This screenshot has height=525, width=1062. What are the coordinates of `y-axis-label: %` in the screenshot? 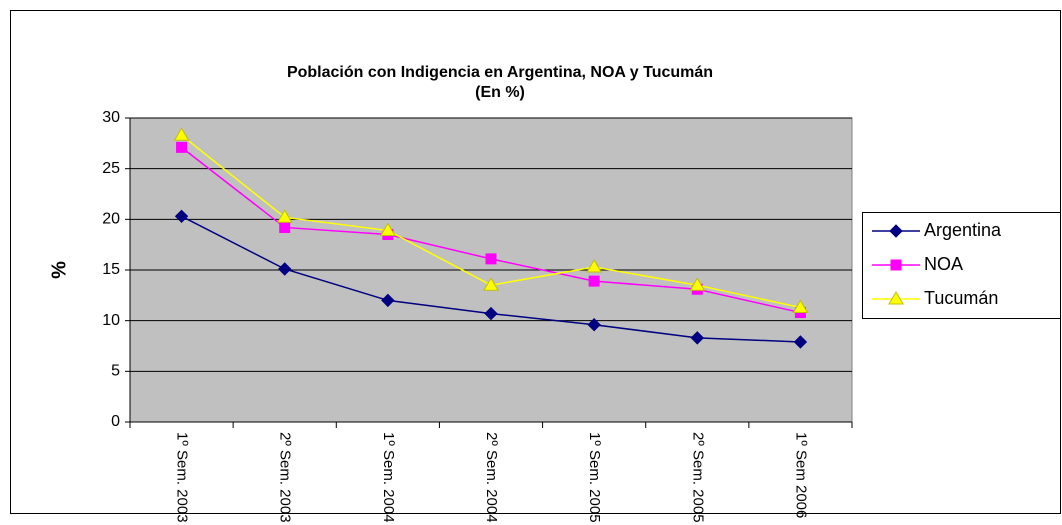 It's located at (59, 270).